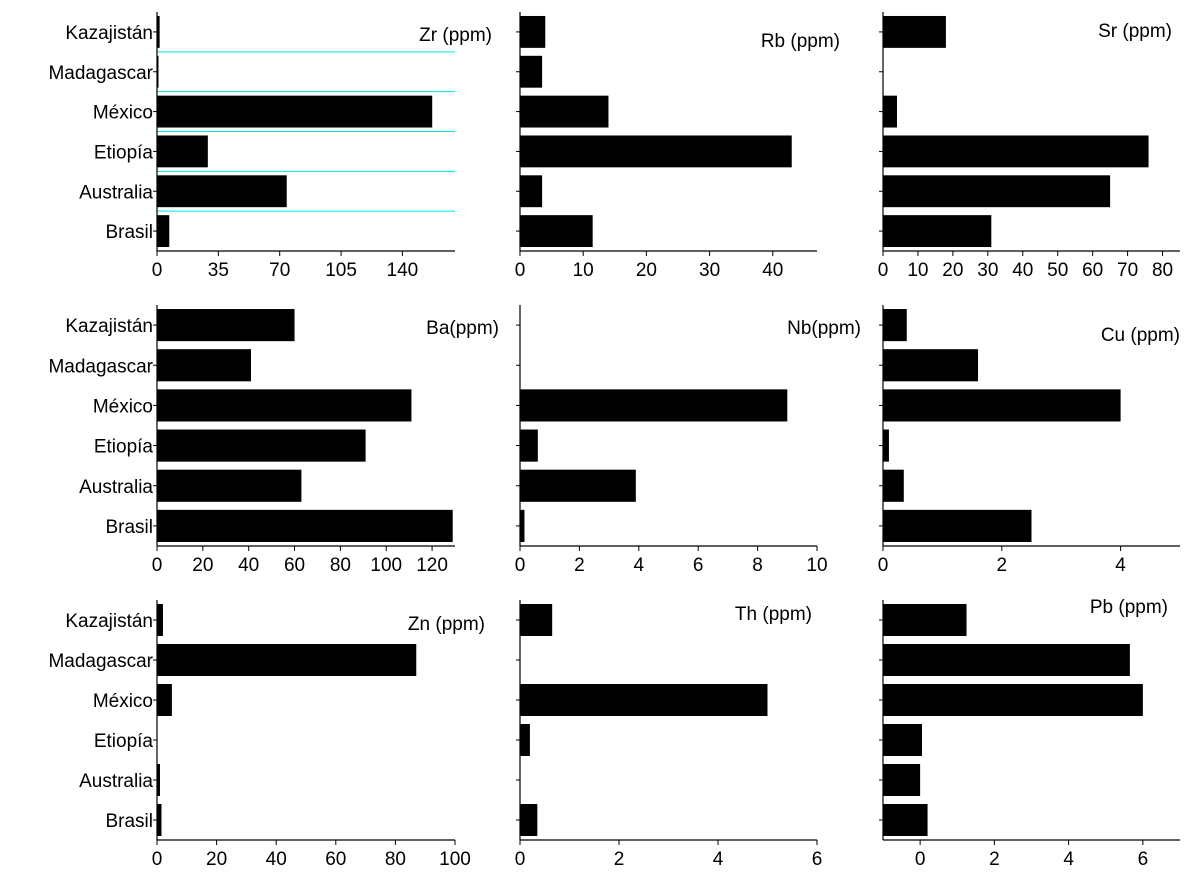 This screenshot has height=878, width=1185. Describe the element at coordinates (432, 565) in the screenshot. I see `x-tick-label: 120` at that location.